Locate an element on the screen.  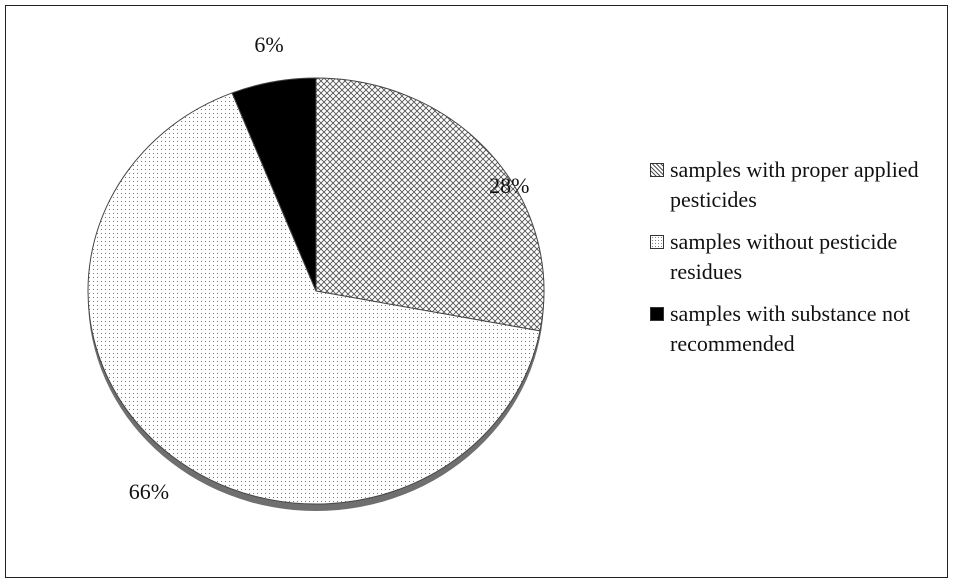
slice-data-label: 66% is located at coordinates (149, 491).